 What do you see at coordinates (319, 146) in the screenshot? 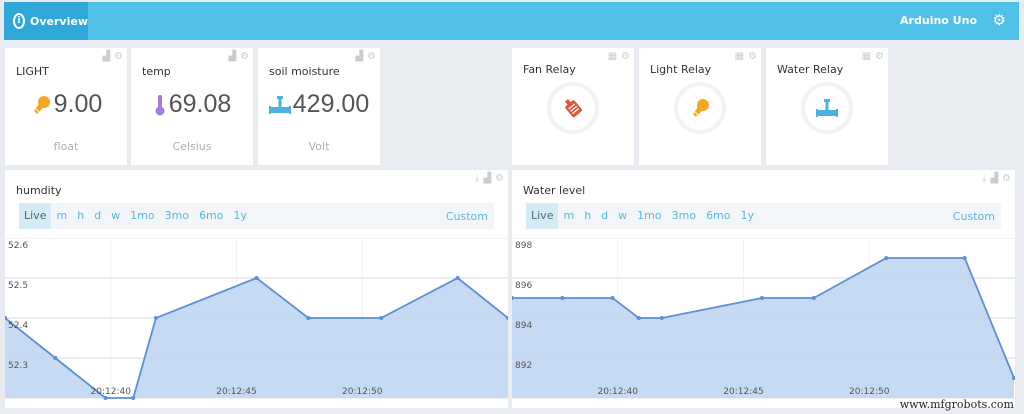
I see `widget-unit: Volt` at bounding box center [319, 146].